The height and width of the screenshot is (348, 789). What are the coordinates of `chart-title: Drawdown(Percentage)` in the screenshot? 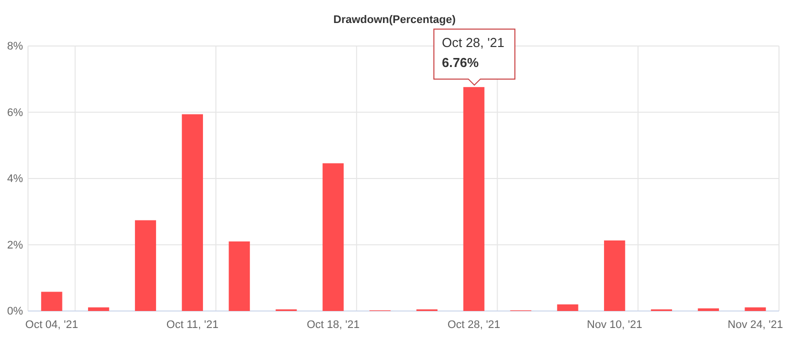 It's located at (394, 20).